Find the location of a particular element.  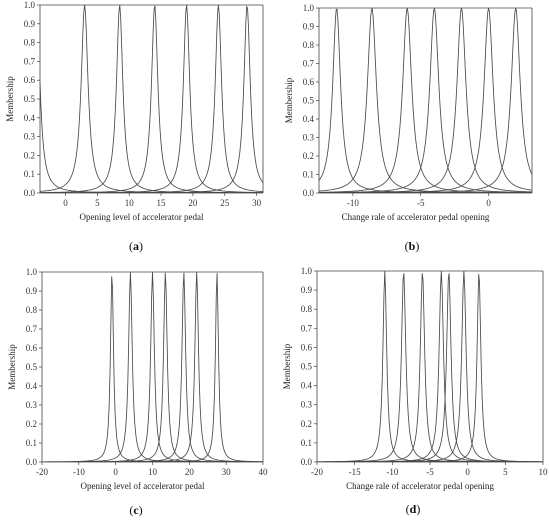

x-tick-label: -15 is located at coordinates (355, 472).